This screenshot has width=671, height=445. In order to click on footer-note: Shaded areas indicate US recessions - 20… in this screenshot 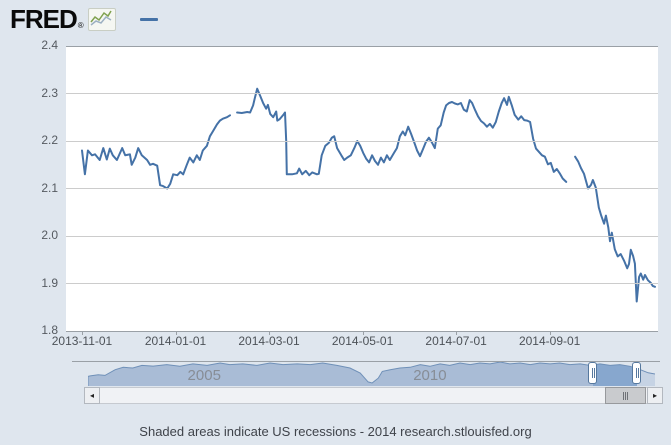, I will do `click(335, 431)`.